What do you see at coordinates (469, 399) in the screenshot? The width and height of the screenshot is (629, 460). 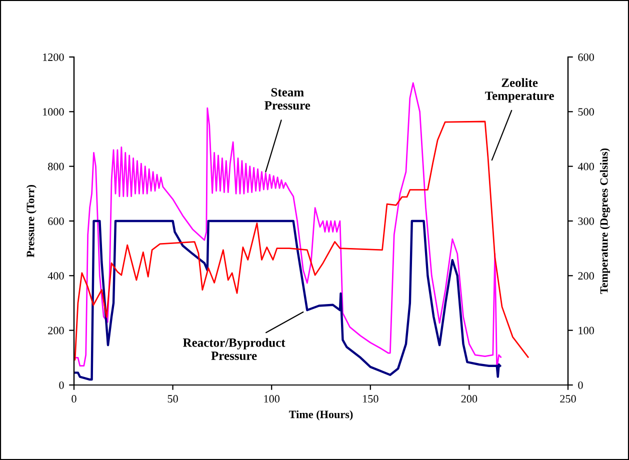 I see `x-tick-label: 200` at bounding box center [469, 399].